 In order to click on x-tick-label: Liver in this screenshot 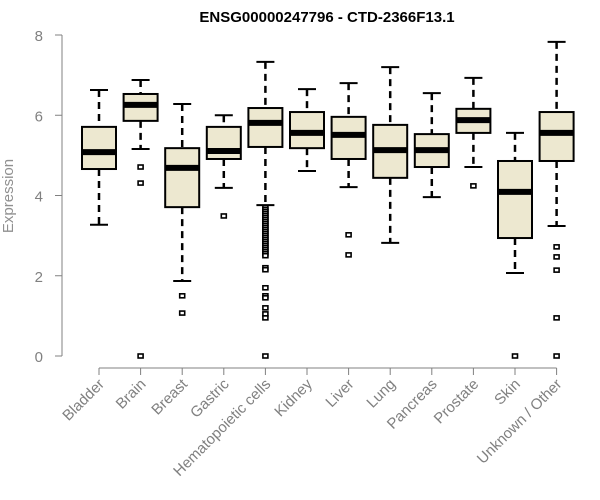, I will do `click(339, 393)`.